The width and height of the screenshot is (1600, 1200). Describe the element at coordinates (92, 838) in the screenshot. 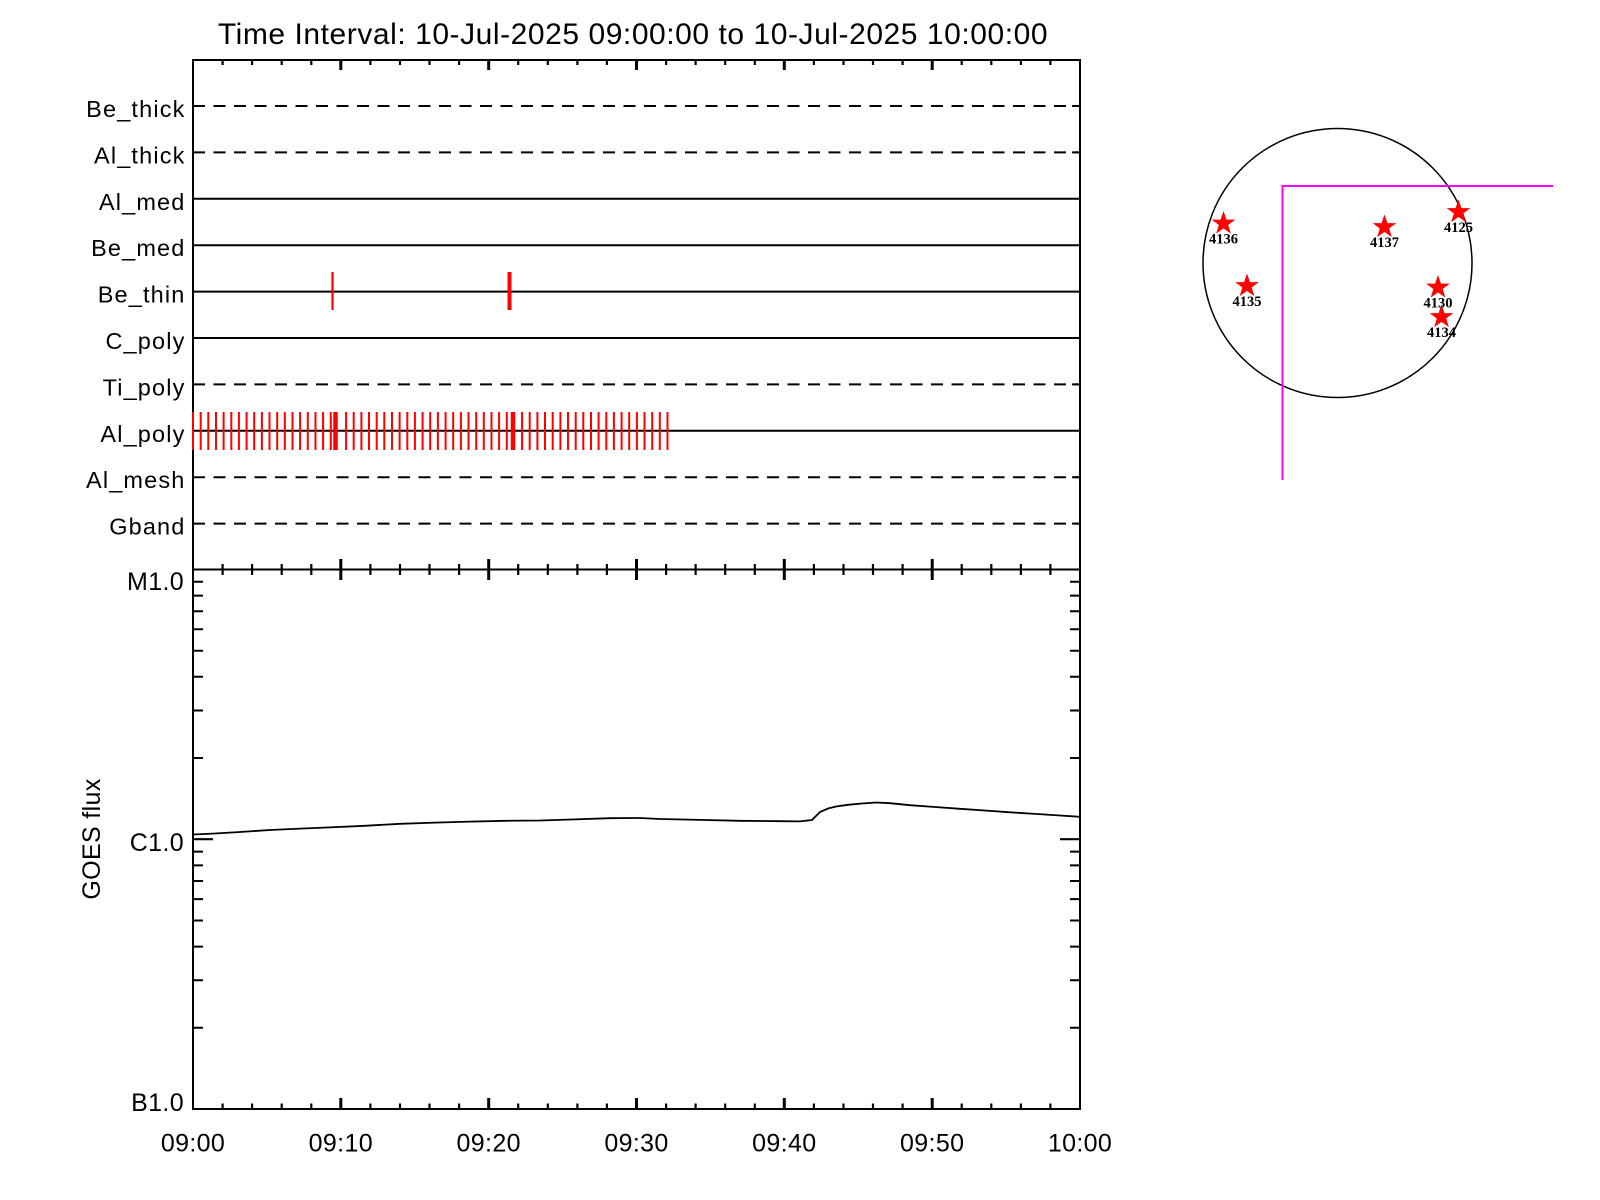

I see `svg-text: GOES flux` at that location.